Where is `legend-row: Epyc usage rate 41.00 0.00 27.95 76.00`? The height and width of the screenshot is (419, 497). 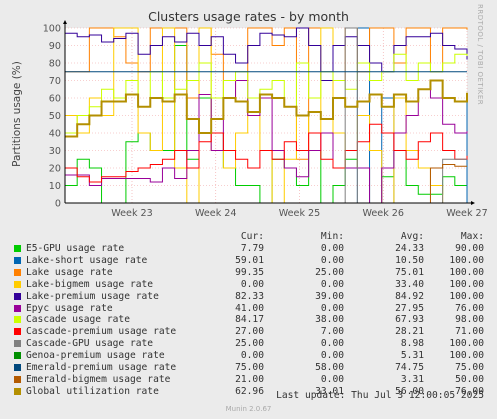
legend-row: Epyc usage rate 41.00 0.00 27.95 76.00 is located at coordinates (249, 309).